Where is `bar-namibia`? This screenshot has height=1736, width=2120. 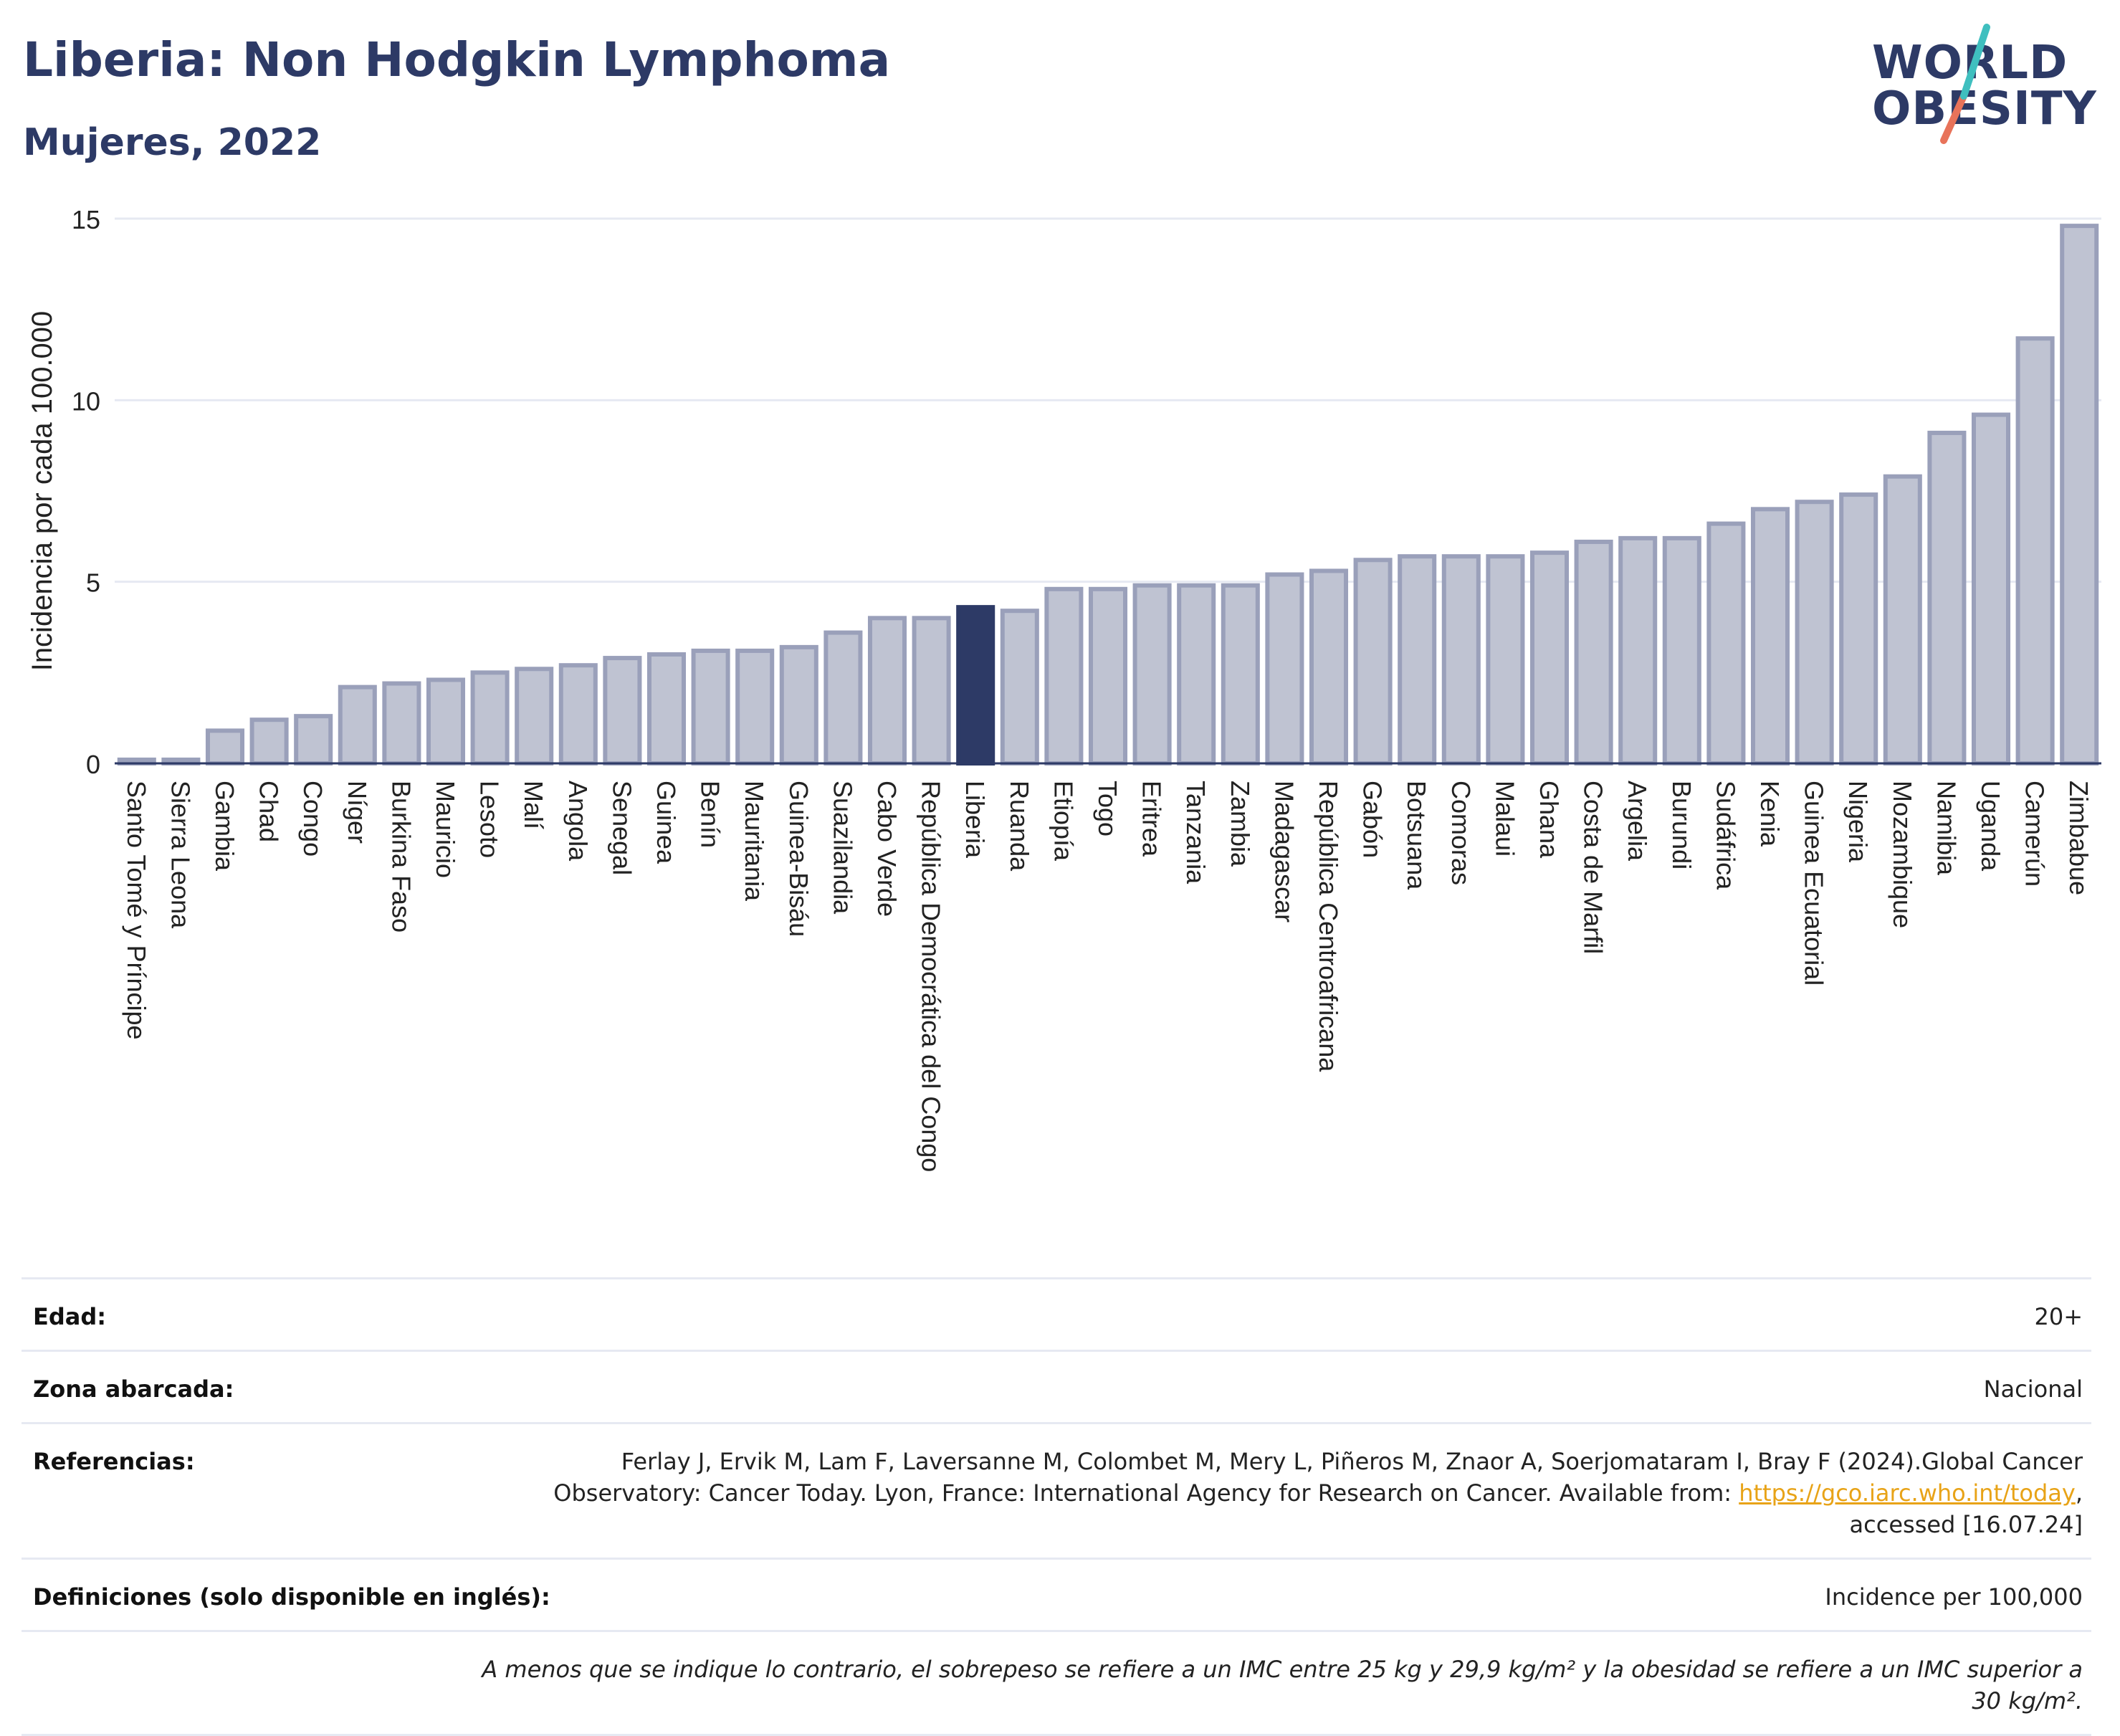
bar-namibia is located at coordinates (1947, 598).